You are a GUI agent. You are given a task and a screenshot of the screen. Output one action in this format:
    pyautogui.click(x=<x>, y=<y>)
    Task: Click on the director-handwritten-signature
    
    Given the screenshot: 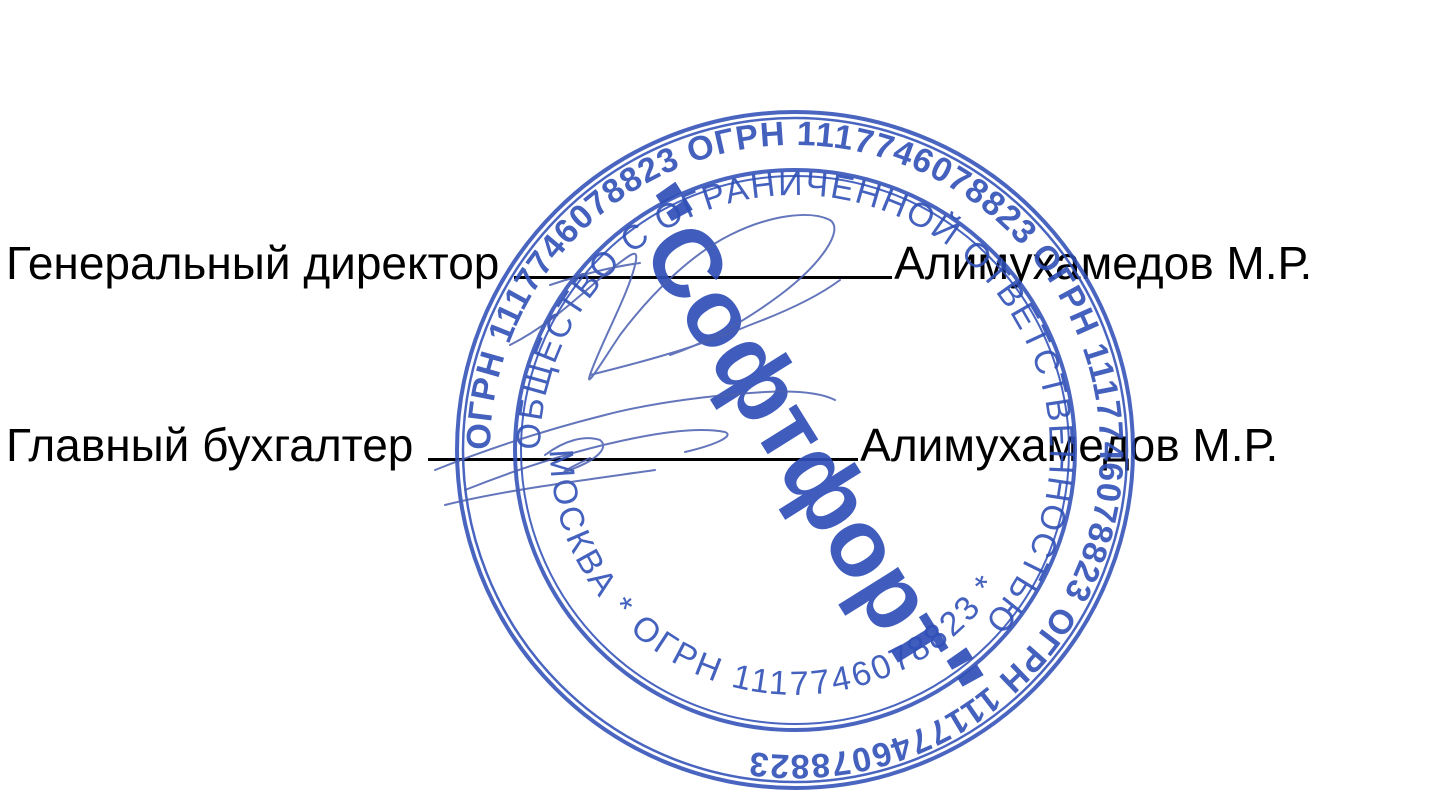 What is the action you would take?
    pyautogui.click(x=675, y=297)
    